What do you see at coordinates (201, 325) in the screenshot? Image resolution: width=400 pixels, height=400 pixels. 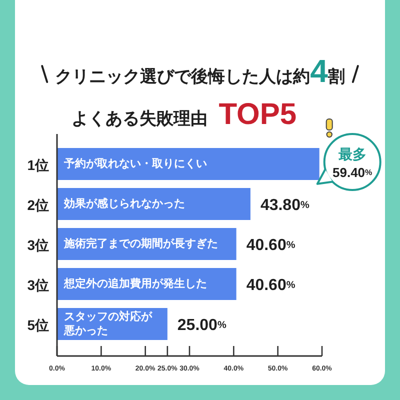 I see `data-label: 25.00%` at bounding box center [201, 325].